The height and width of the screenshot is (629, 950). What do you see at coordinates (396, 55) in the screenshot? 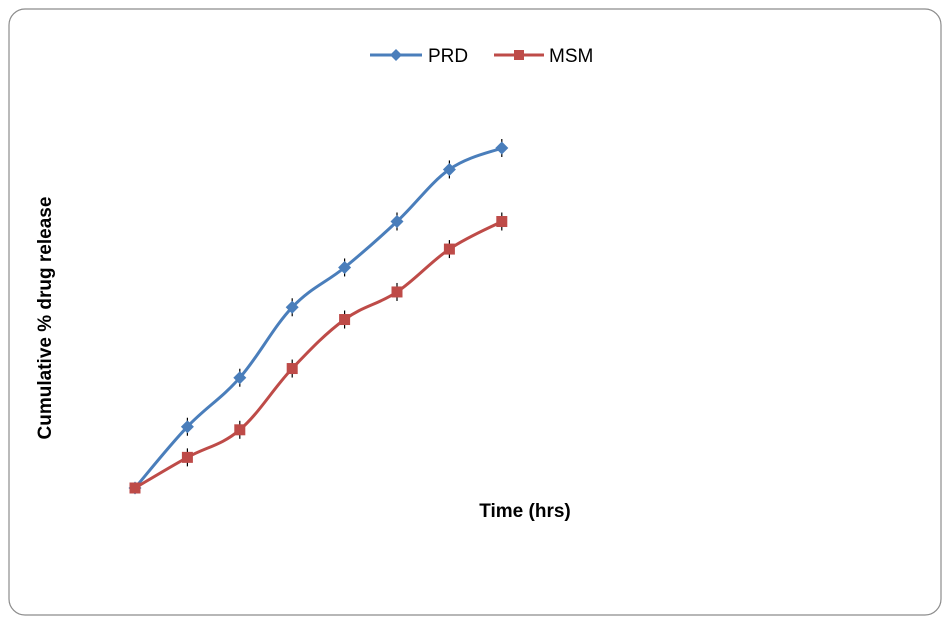
I see `legend-marker-prd` at bounding box center [396, 55].